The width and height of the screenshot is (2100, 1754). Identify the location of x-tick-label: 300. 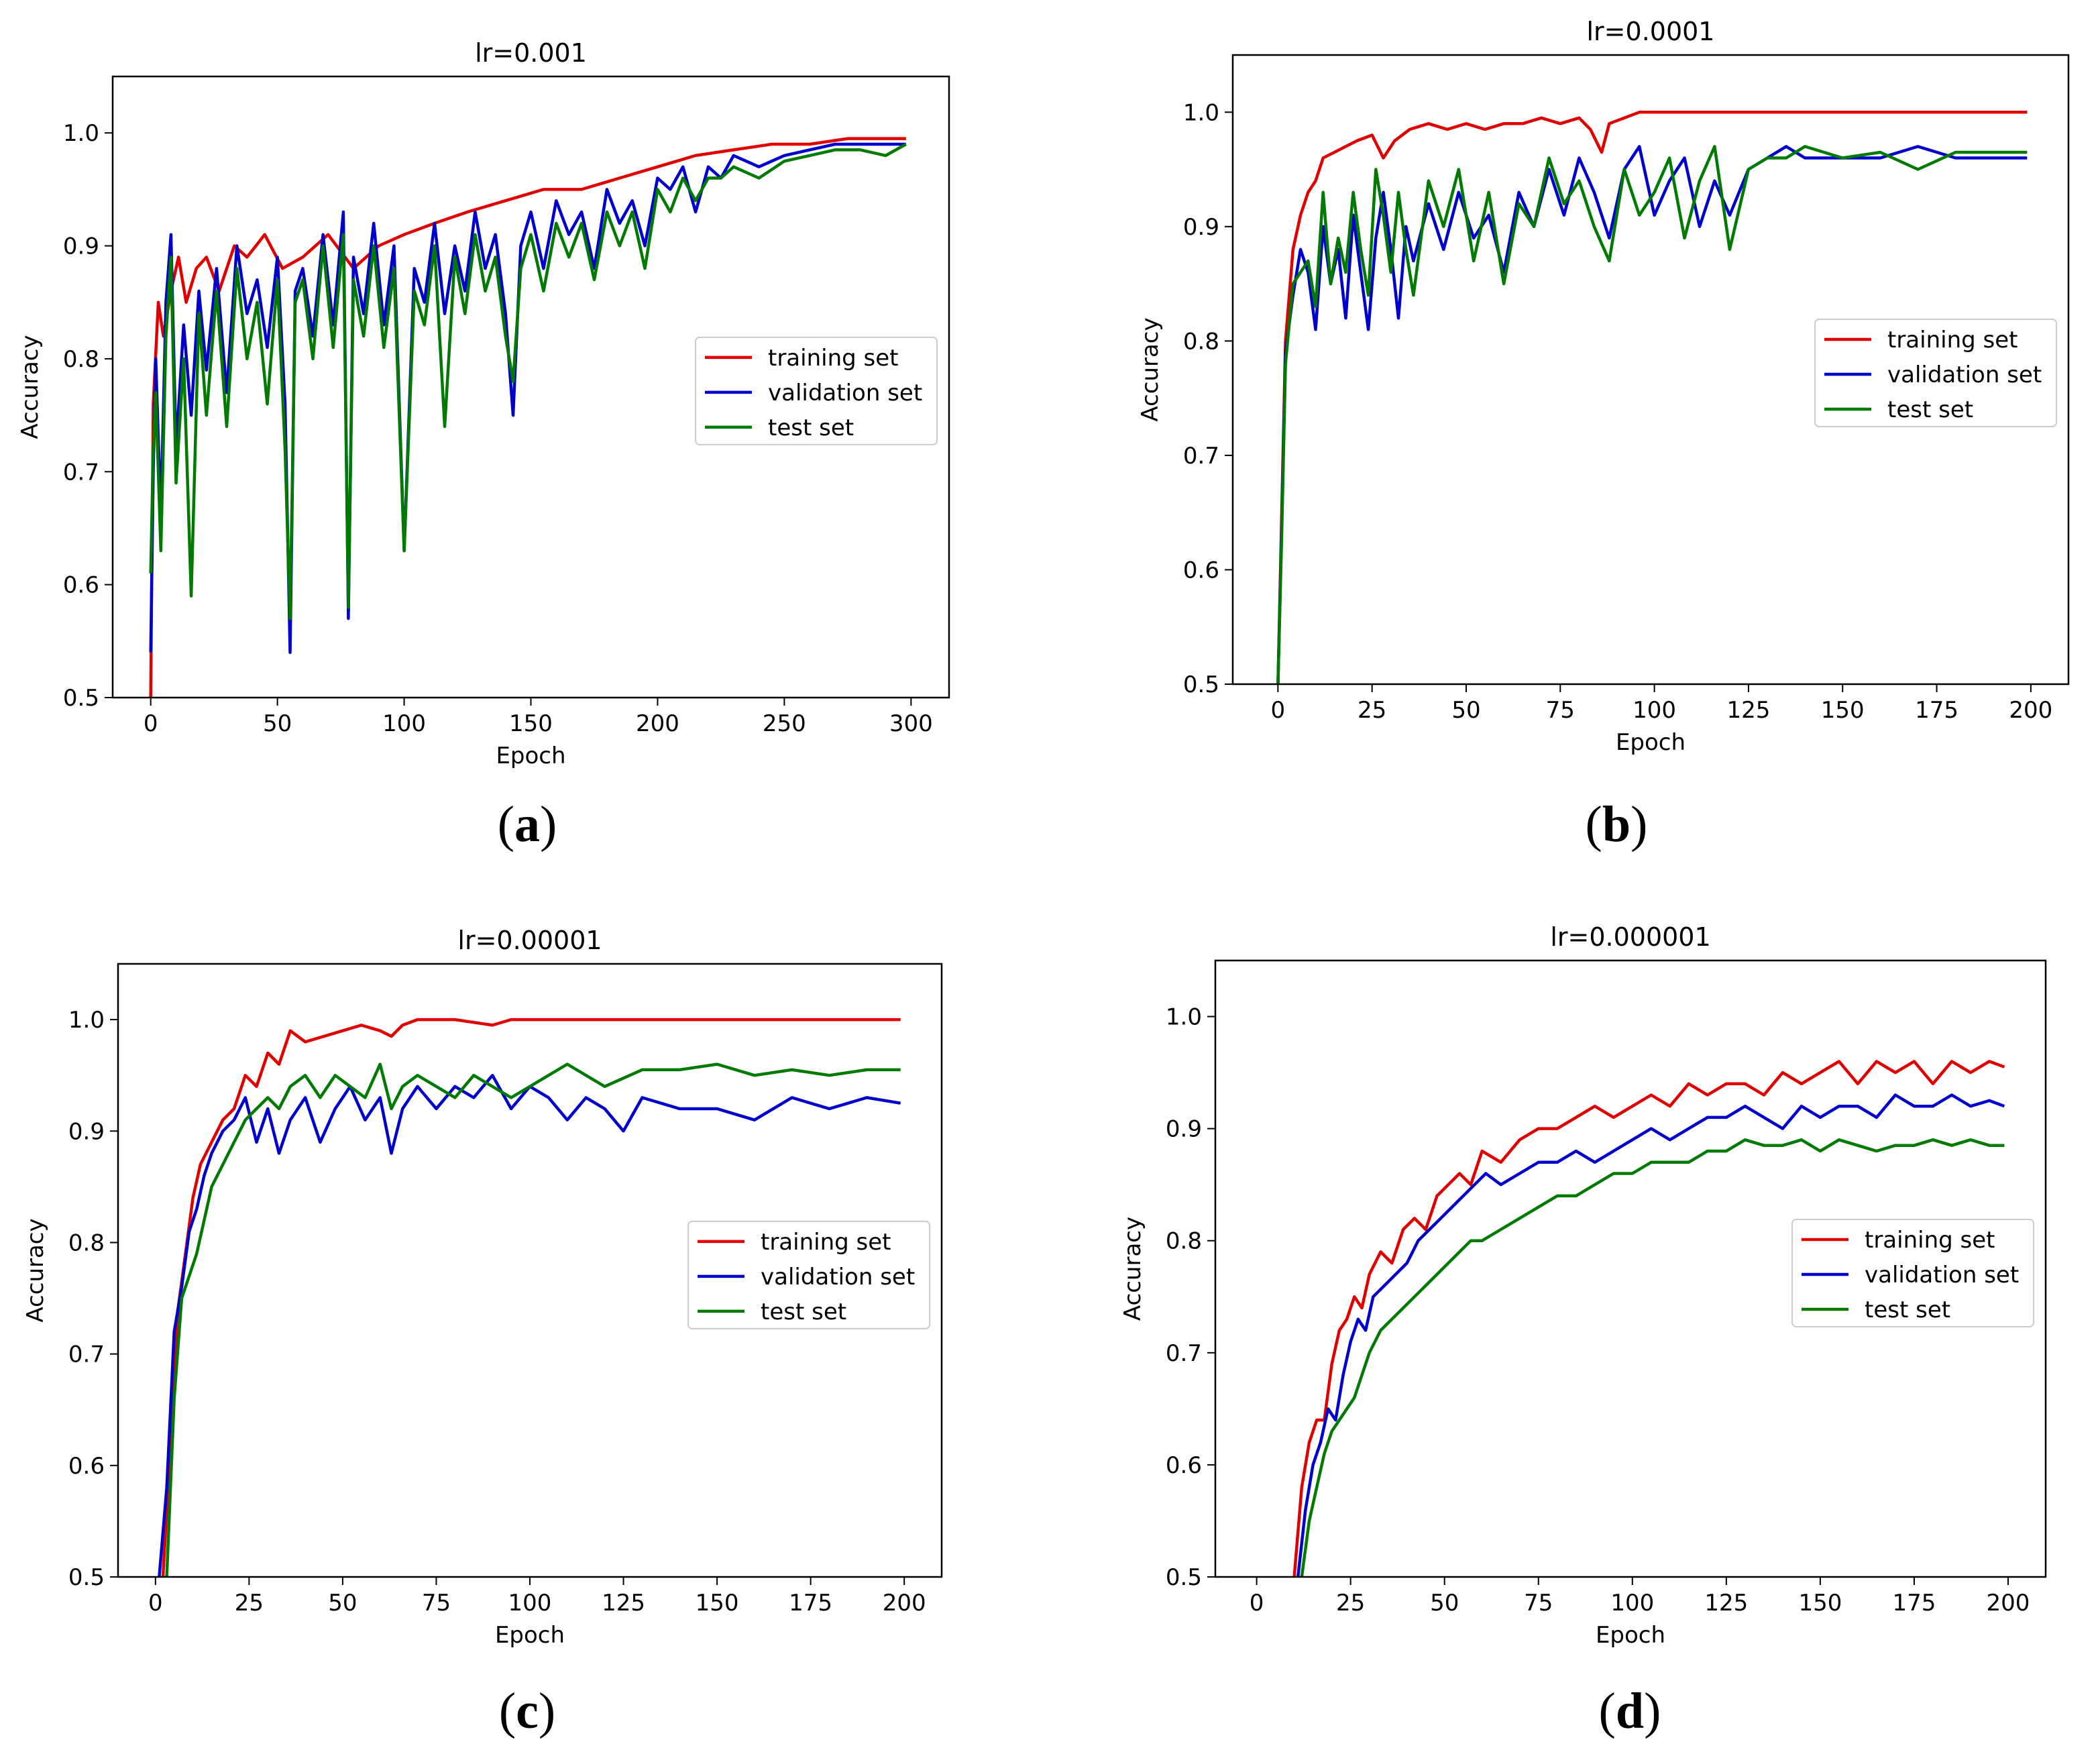
(911, 723).